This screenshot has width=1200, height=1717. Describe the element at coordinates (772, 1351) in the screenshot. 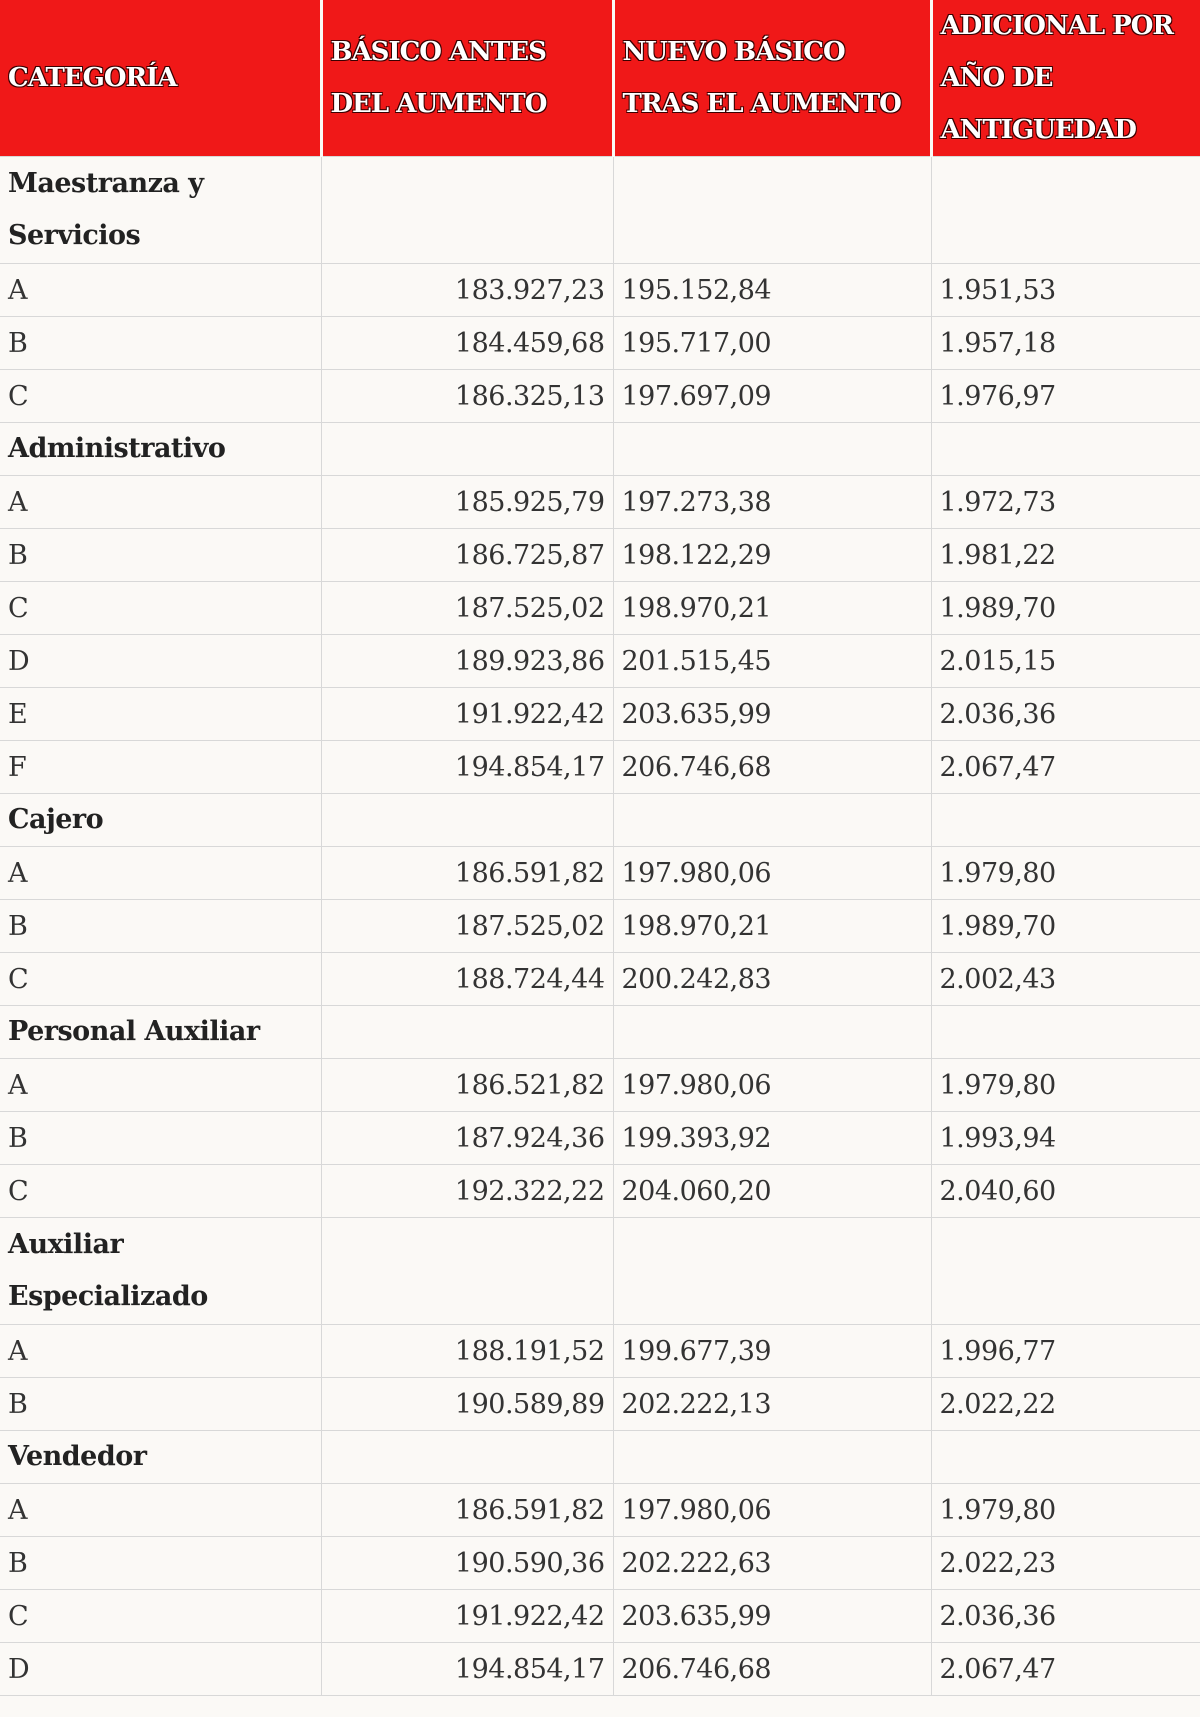

I see `value-cell: 199.677,39` at that location.